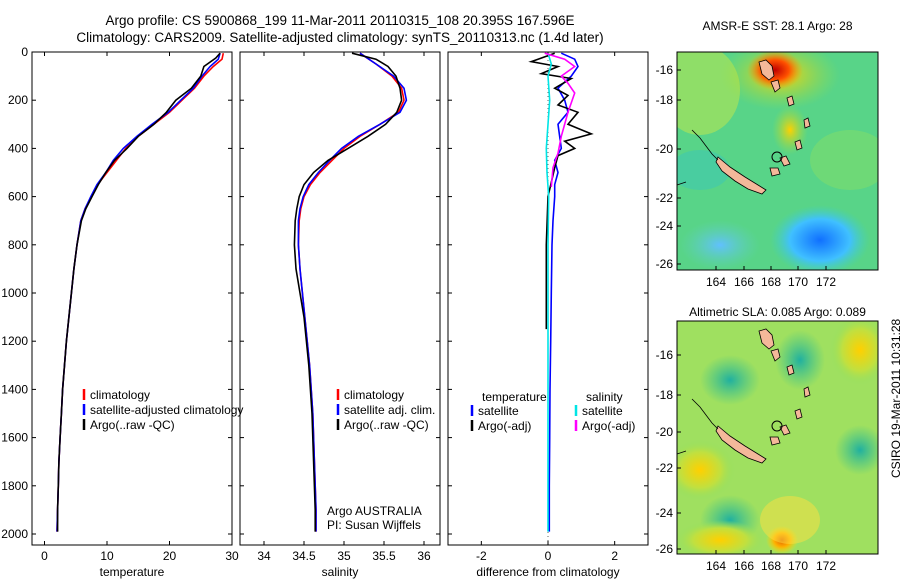  I want to click on map-title: AMSR-E SST: 28.1 Argo: 28, so click(777, 26).